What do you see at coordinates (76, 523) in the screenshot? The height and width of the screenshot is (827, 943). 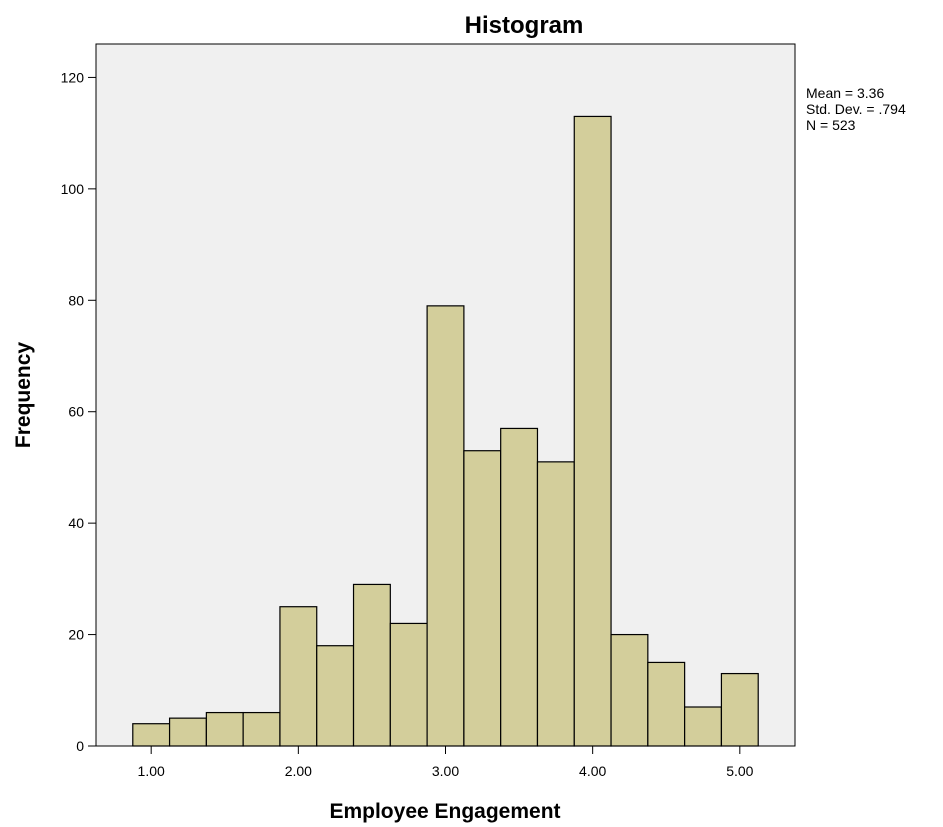 I see `y-tick-label: 40` at bounding box center [76, 523].